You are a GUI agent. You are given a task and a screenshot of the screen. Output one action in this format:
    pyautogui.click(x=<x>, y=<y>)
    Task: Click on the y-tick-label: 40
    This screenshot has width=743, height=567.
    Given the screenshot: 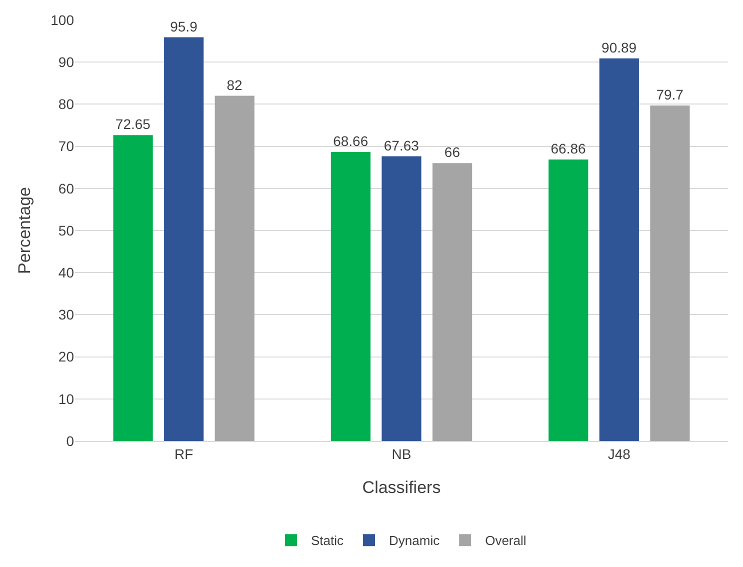 What is the action you would take?
    pyautogui.click(x=66, y=272)
    